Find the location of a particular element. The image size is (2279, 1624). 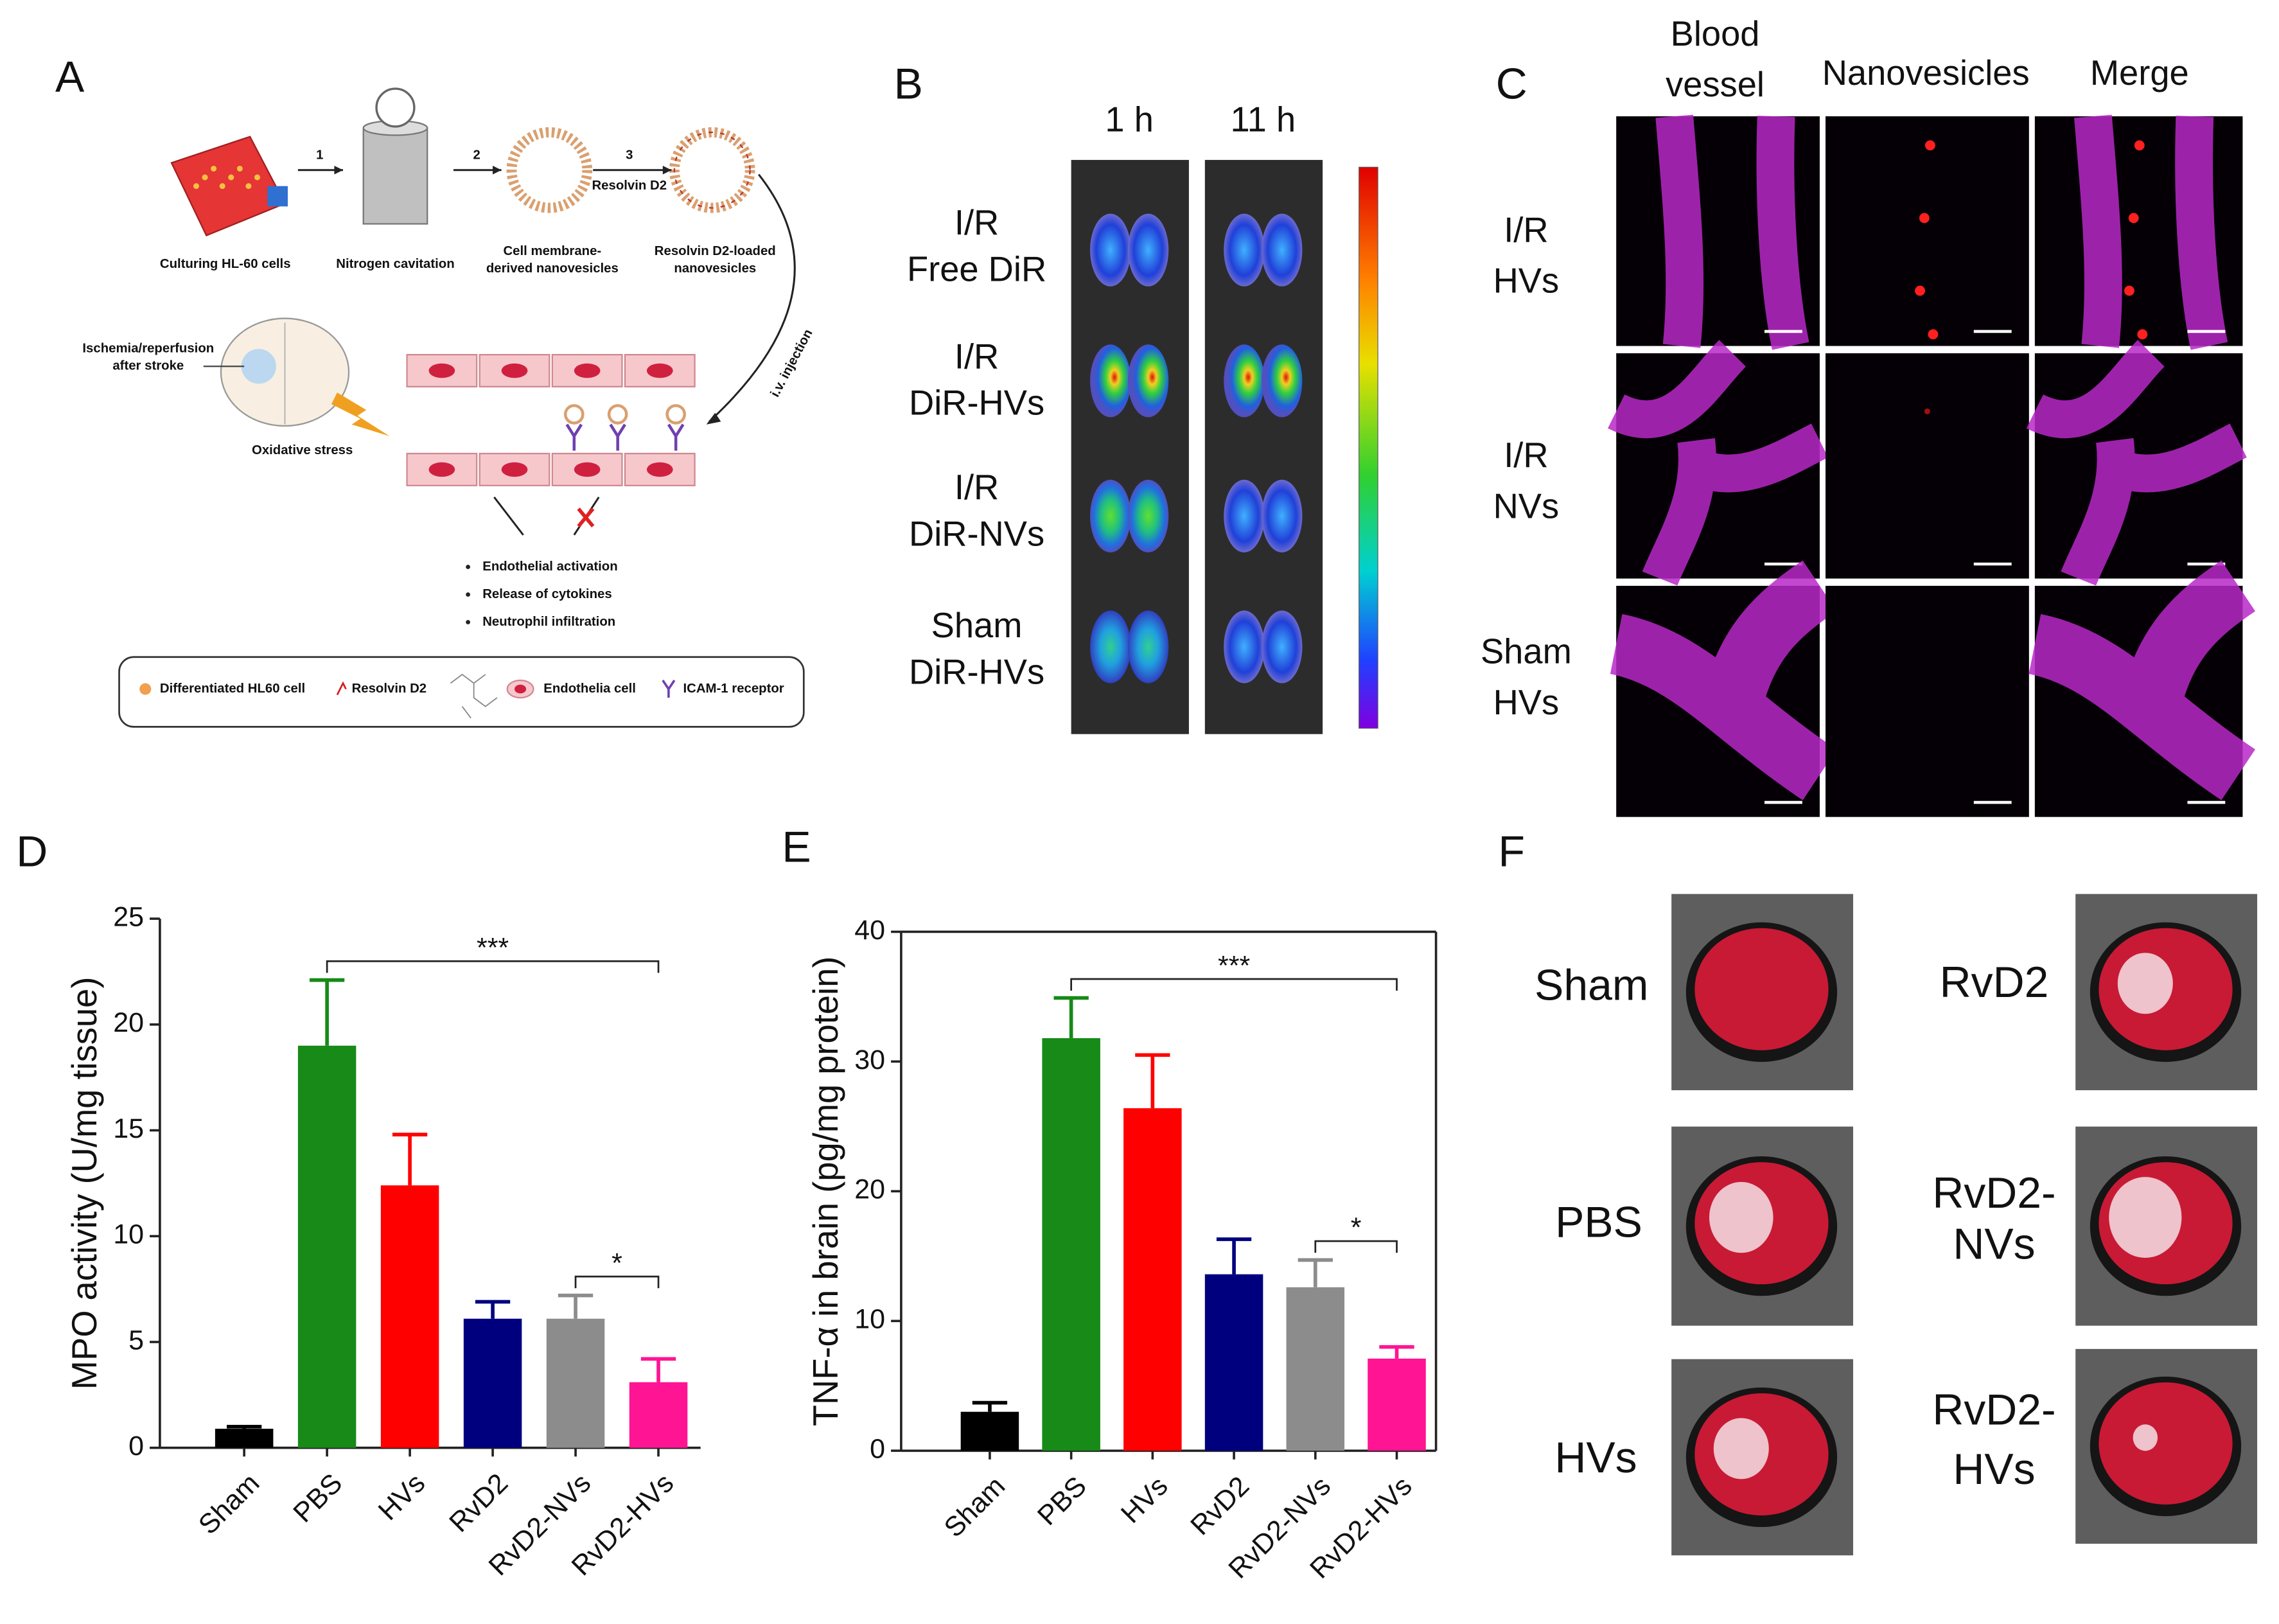

photo-label: RvD2- is located at coordinates (1994, 1193).